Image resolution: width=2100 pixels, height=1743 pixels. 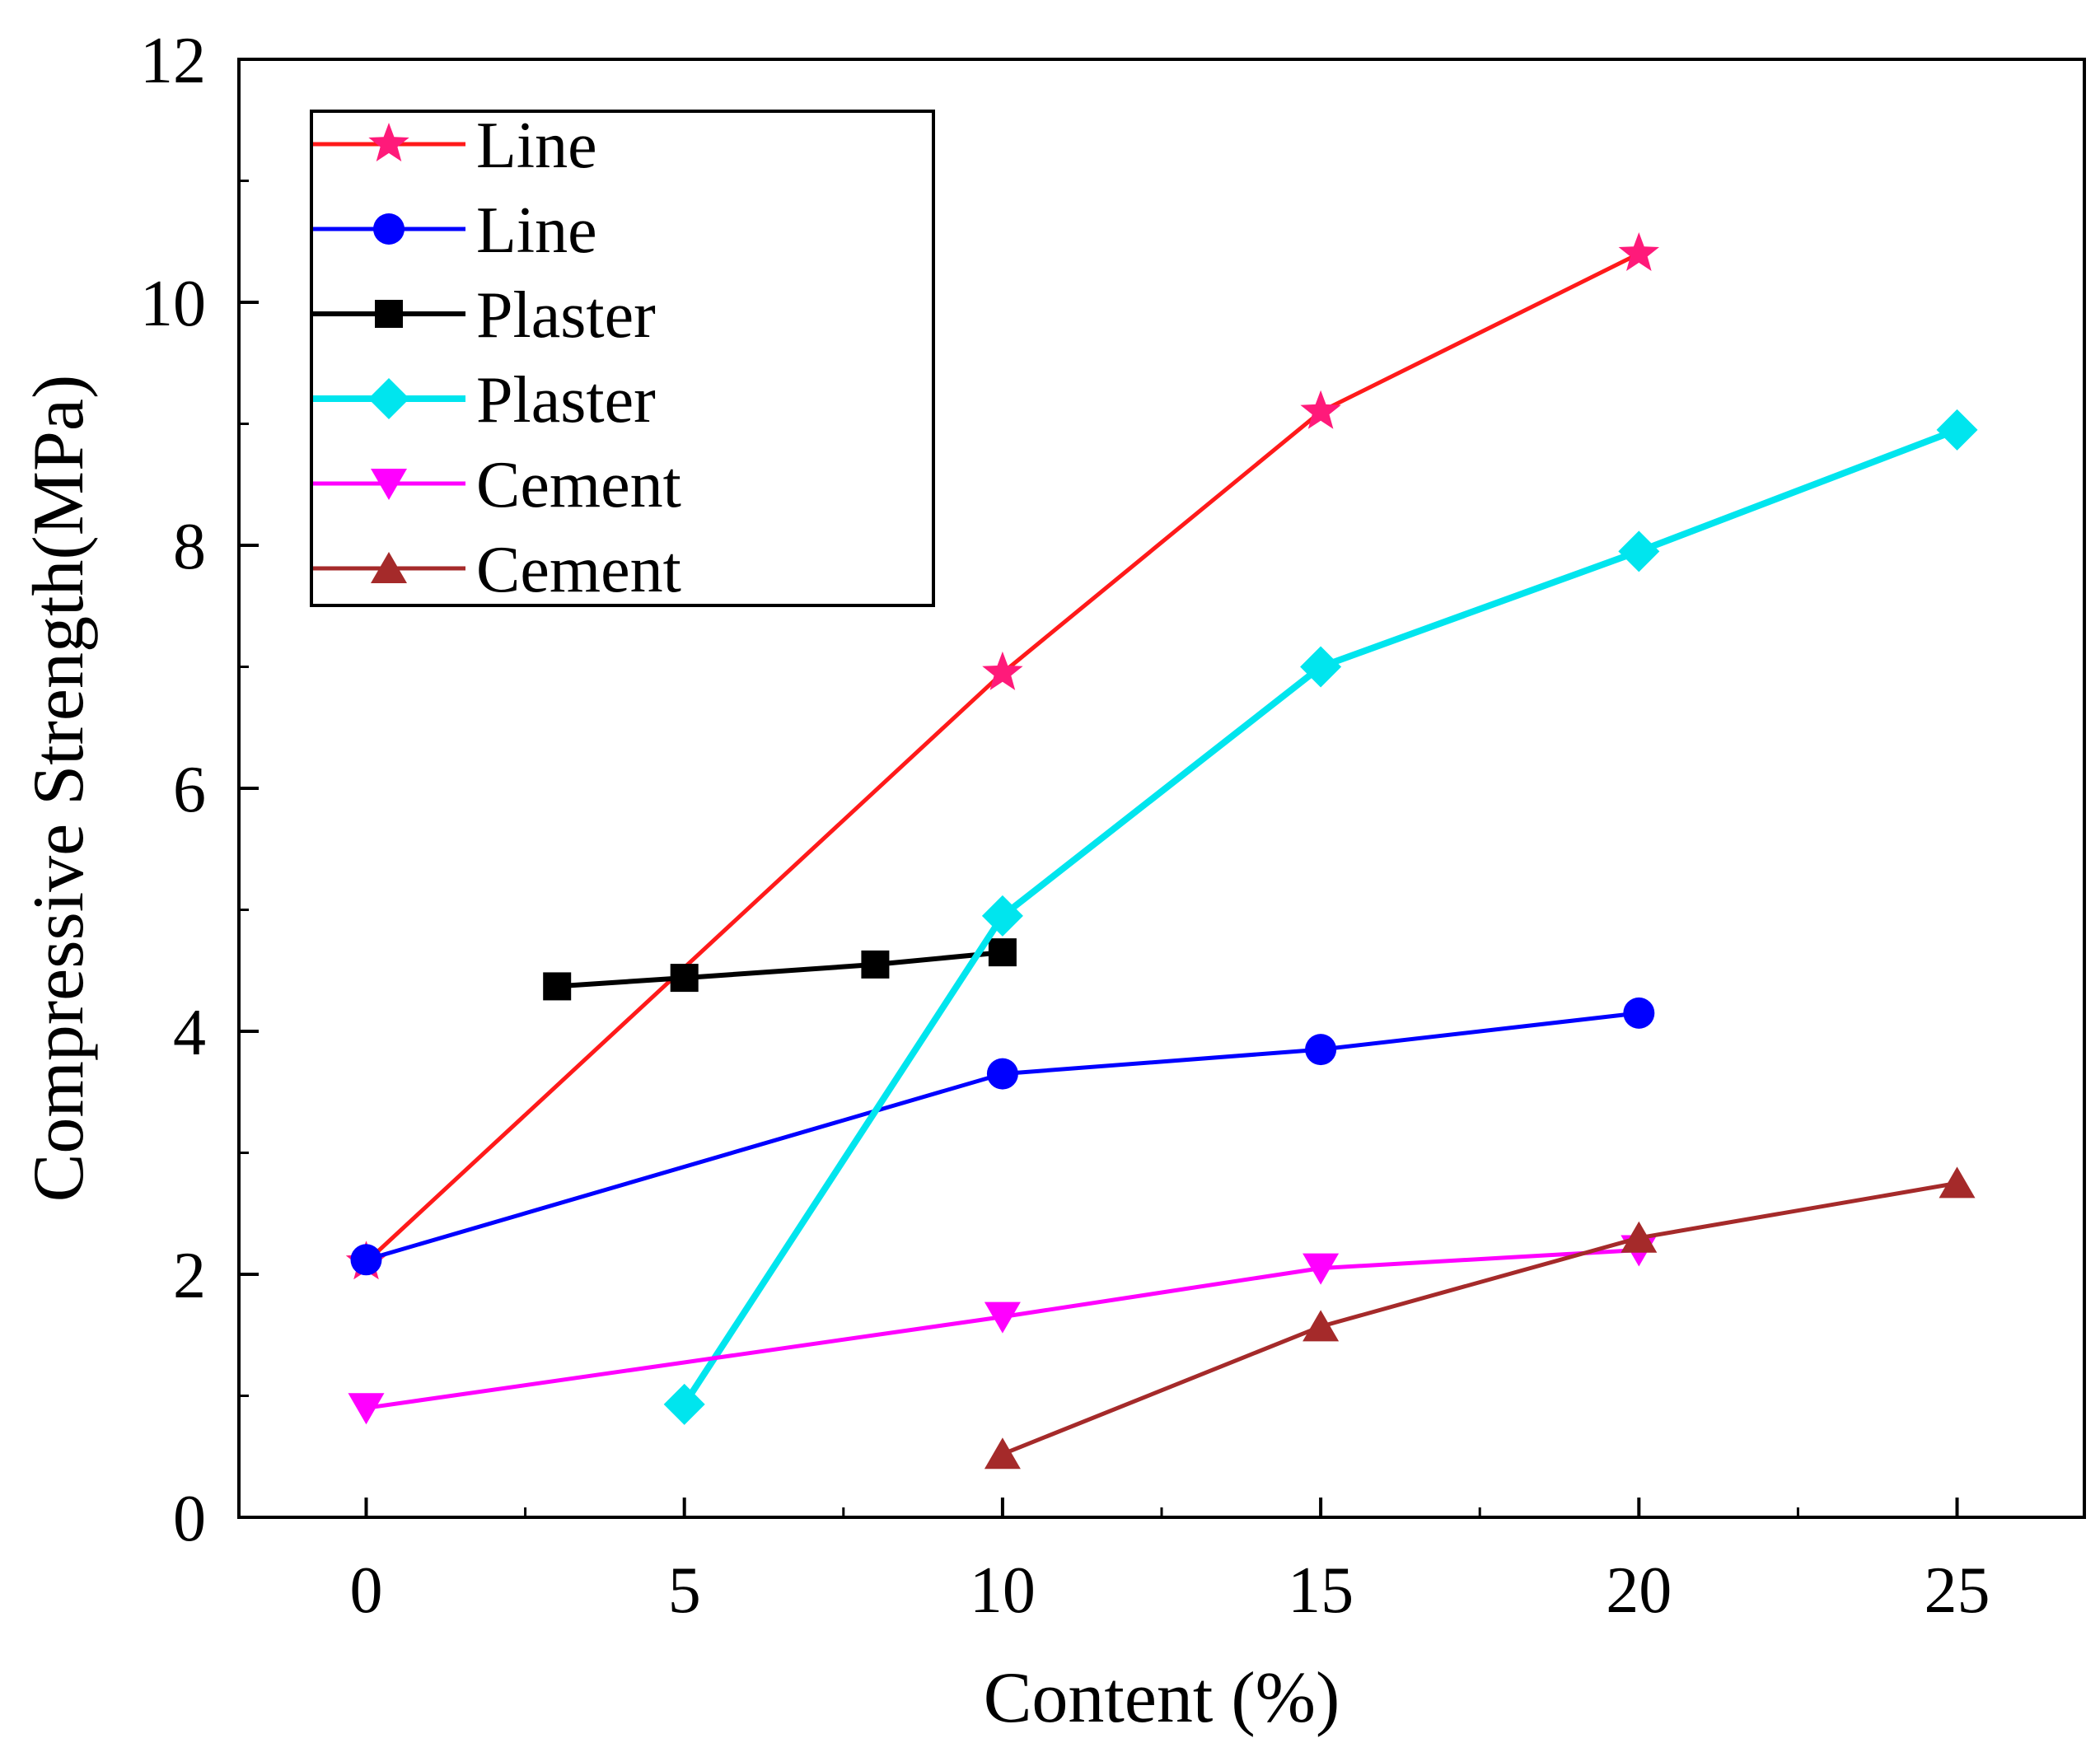 I want to click on x-tick-label: 0, so click(x=365, y=1590).